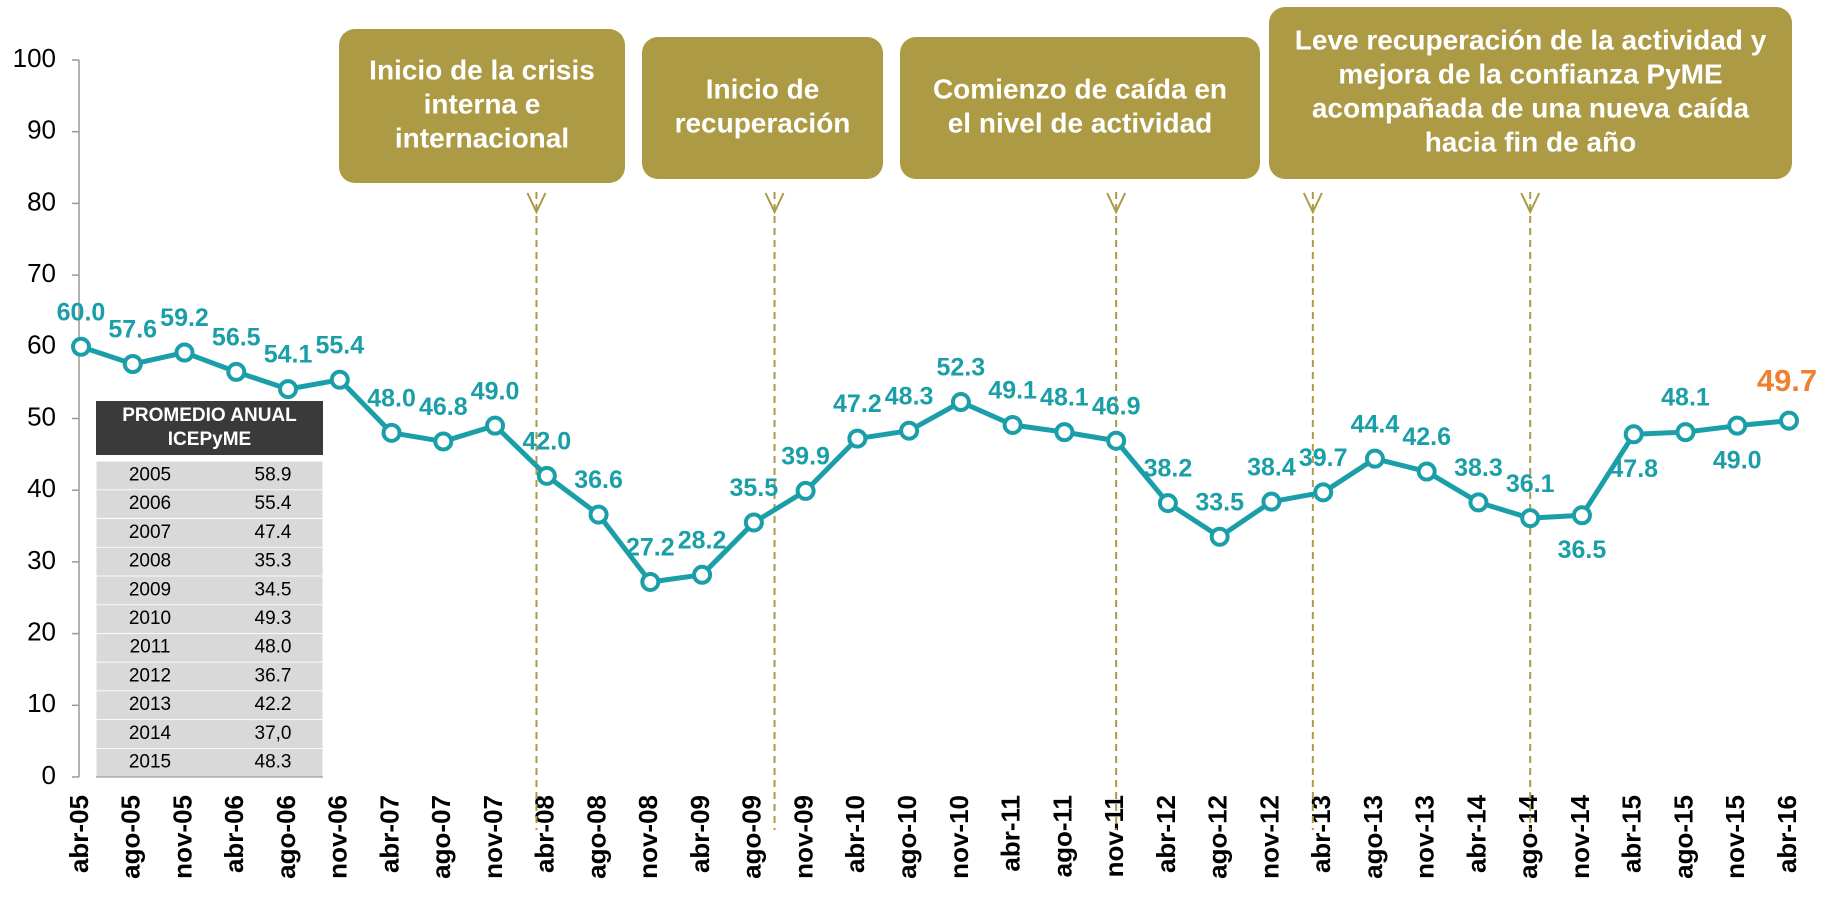 Image resolution: width=1821 pixels, height=900 pixels. What do you see at coordinates (150, 589) in the screenshot?
I see `table-cell: 2009` at bounding box center [150, 589].